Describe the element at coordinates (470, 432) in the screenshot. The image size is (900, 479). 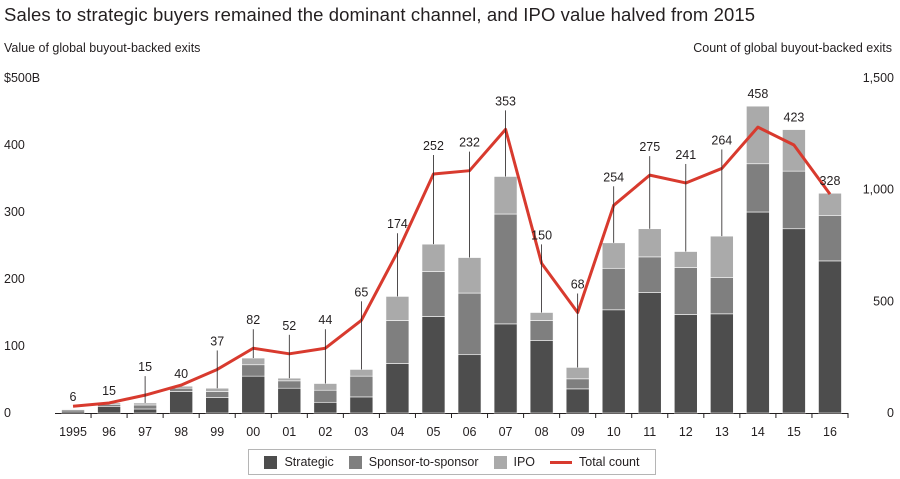
I see `x-tick-label: 06` at that location.